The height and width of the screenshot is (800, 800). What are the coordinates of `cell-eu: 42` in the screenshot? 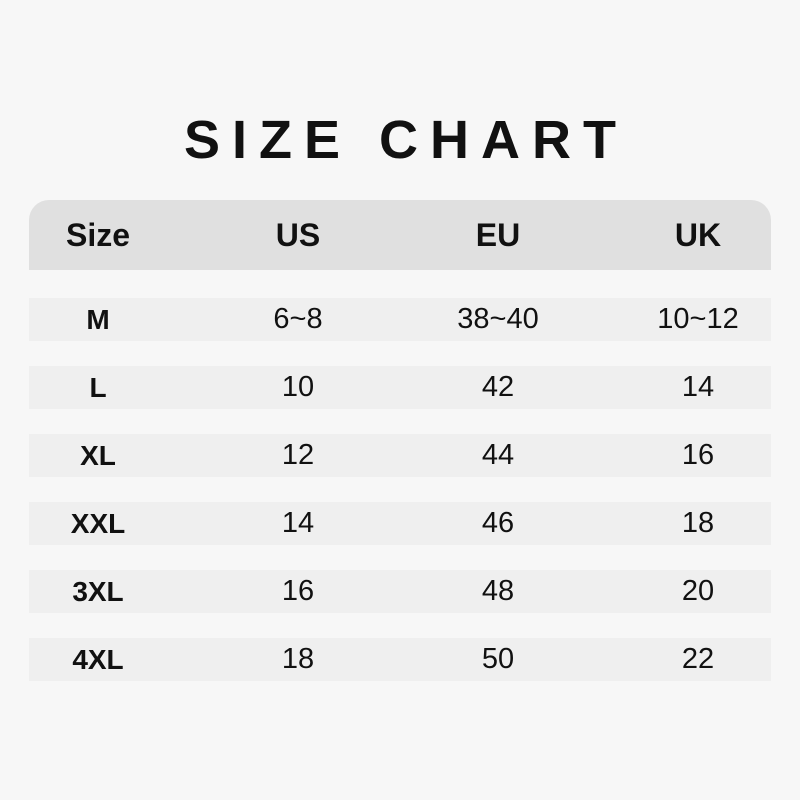 It's located at (498, 387).